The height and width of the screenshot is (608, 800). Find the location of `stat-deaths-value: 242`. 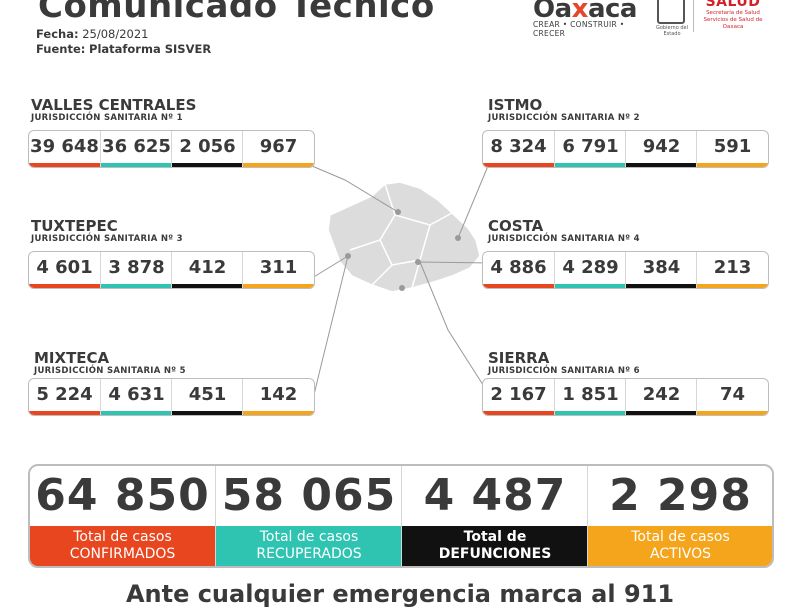

stat-deaths-value: 242 is located at coordinates (661, 394).